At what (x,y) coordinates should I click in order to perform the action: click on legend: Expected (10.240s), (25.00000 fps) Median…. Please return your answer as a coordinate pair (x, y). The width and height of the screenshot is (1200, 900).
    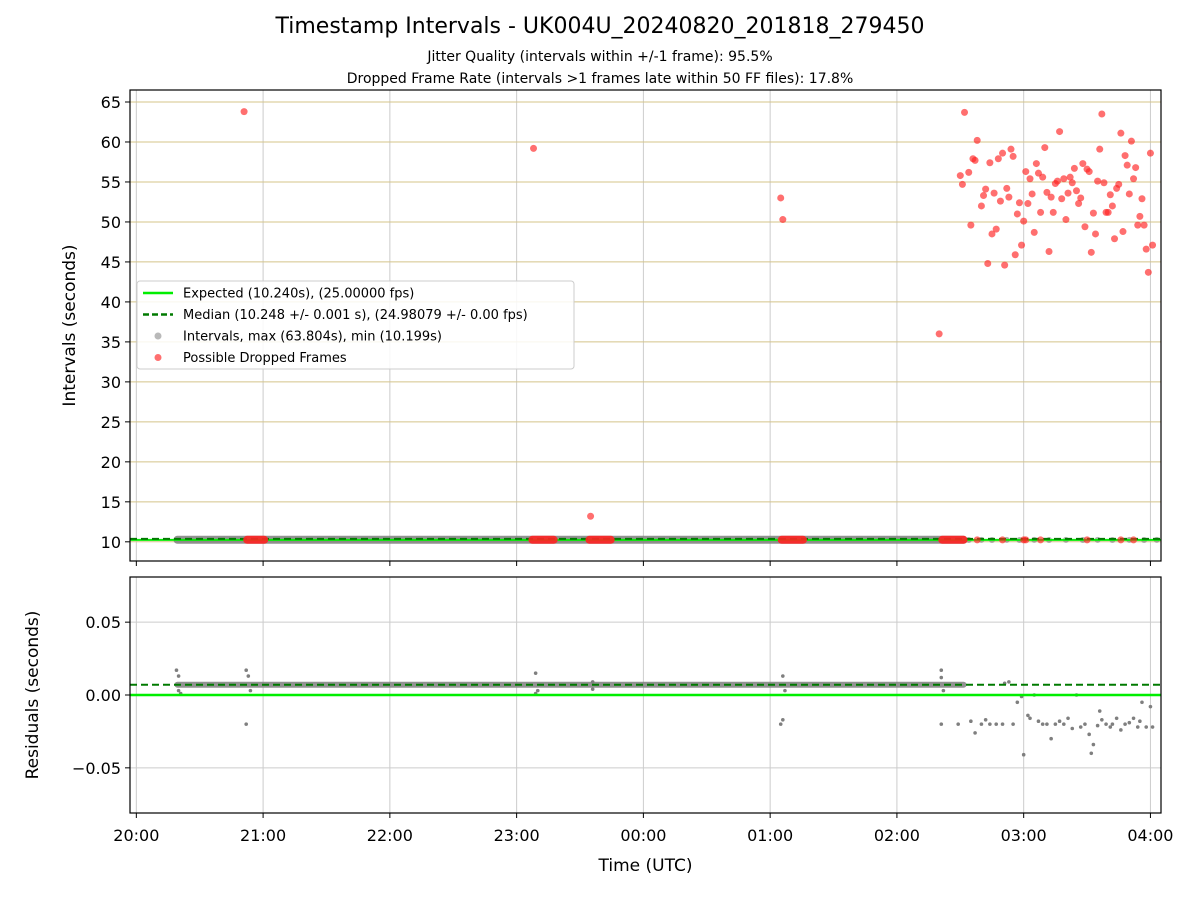
    Looking at the image, I should click on (355, 325).